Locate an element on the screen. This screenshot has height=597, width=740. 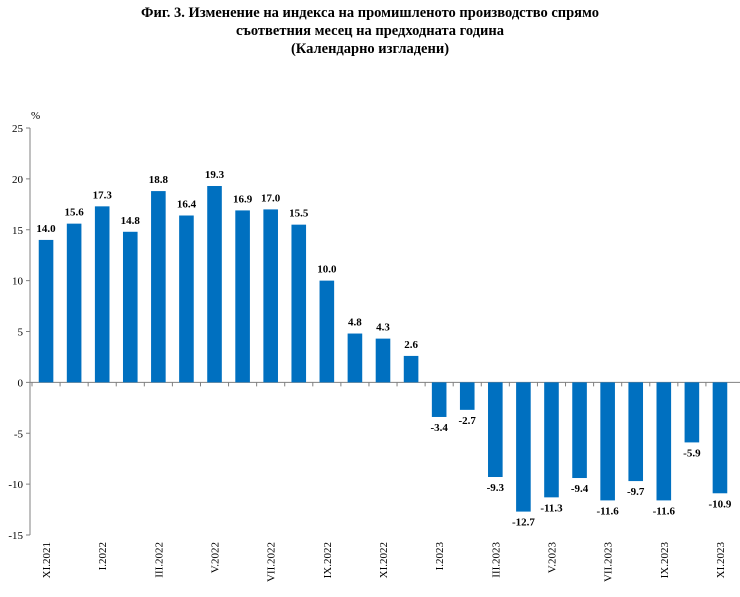
data-label: -9.7 is located at coordinates (636, 492).